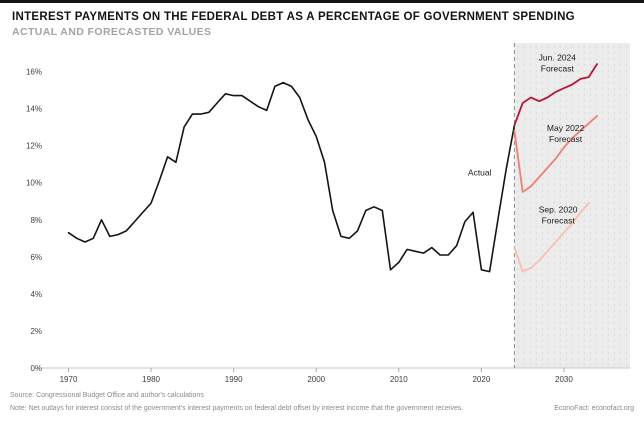 This screenshot has width=644, height=421. Describe the element at coordinates (558, 68) in the screenshot. I see `annotation-jun-2024: Forecast` at that location.